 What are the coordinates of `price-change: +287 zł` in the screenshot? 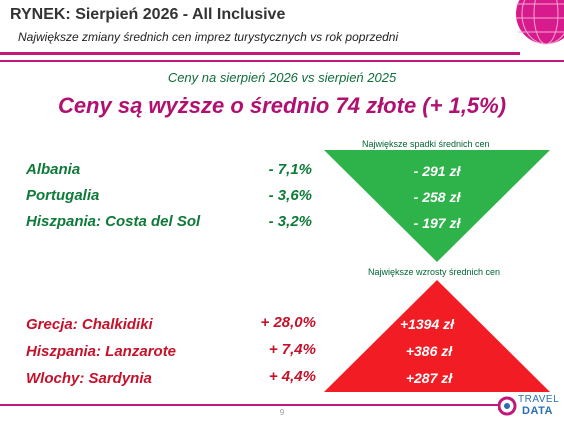 It's located at (429, 378).